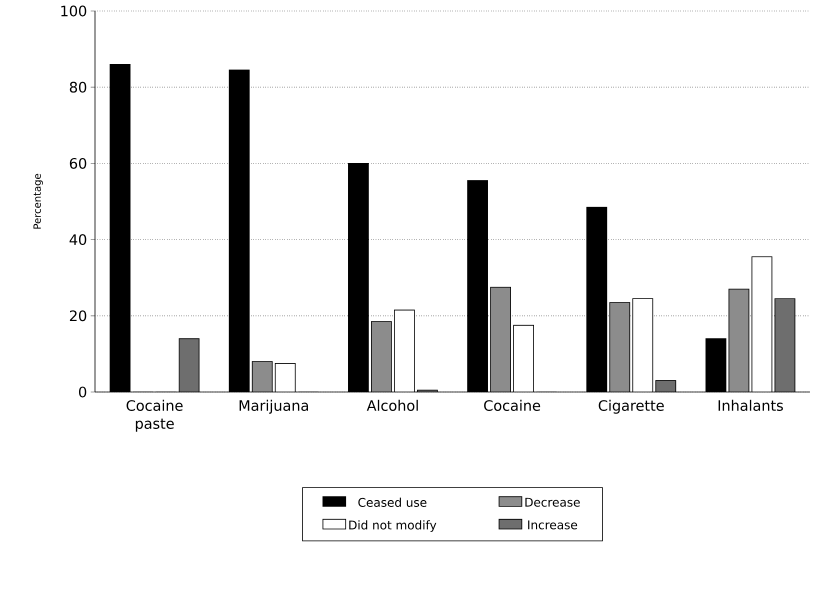  Describe the element at coordinates (78, 316) in the screenshot. I see `y-tick-label: 20` at that location.